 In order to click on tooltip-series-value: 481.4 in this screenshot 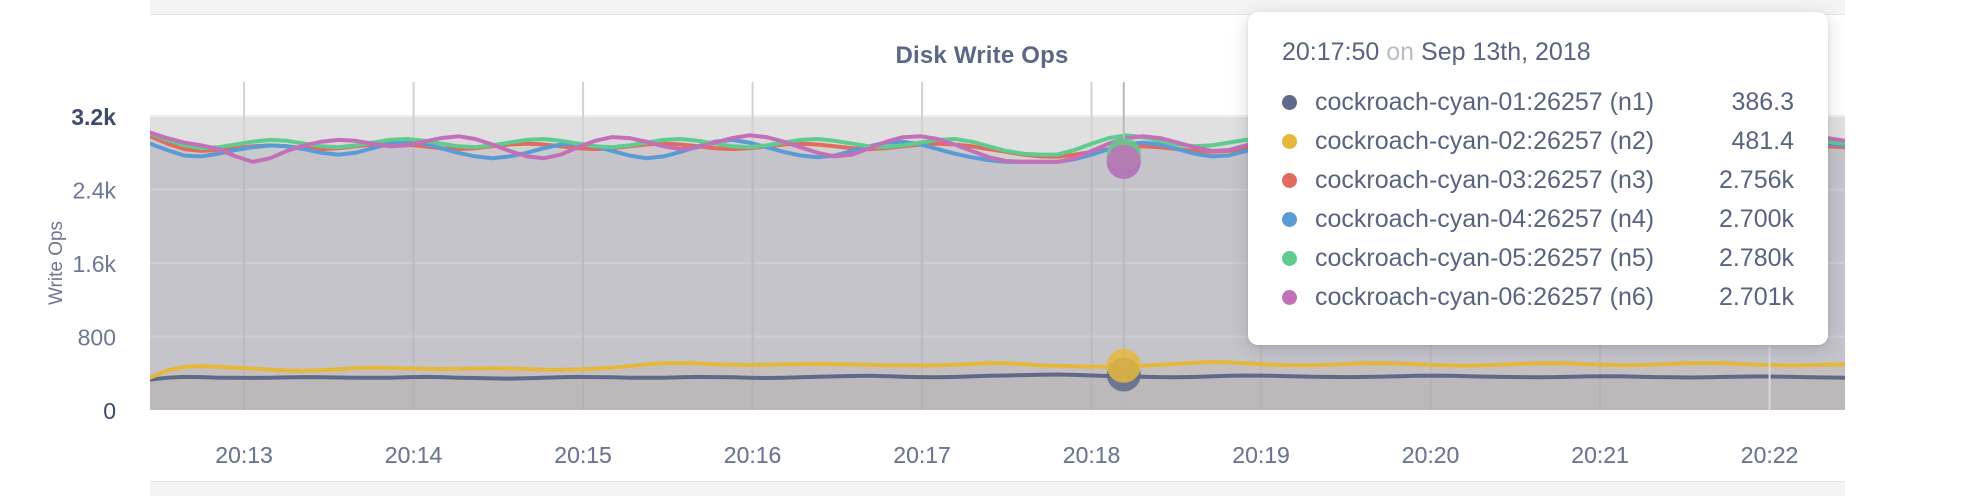, I will do `click(1762, 141)`.